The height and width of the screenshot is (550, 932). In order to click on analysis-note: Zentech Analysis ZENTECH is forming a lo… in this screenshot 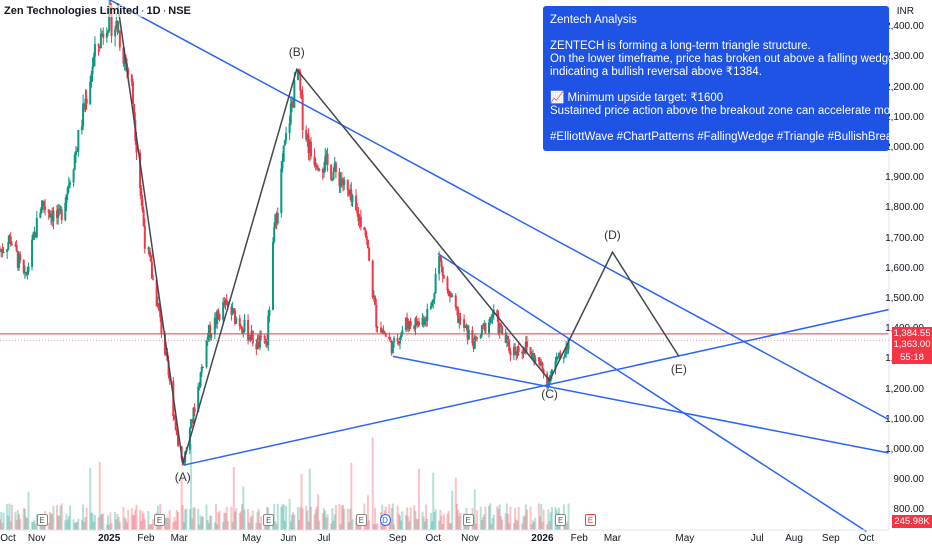, I will do `click(716, 78)`.